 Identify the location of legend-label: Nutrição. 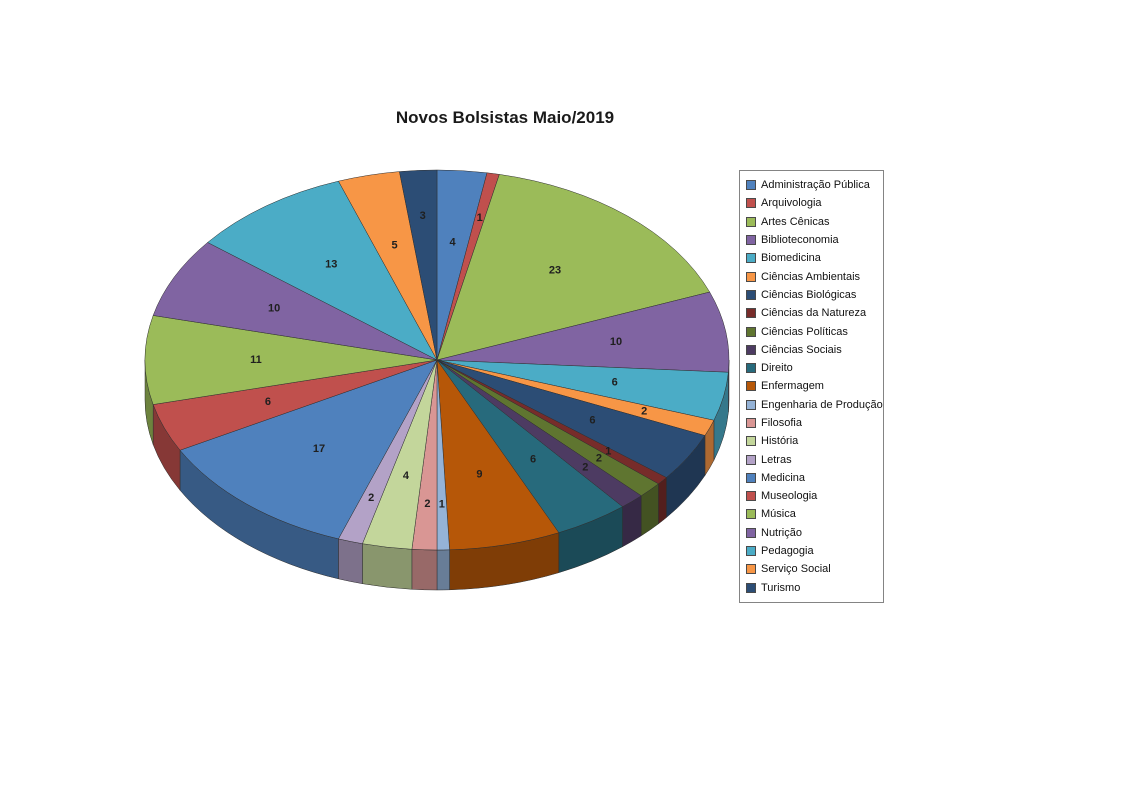
(781, 532).